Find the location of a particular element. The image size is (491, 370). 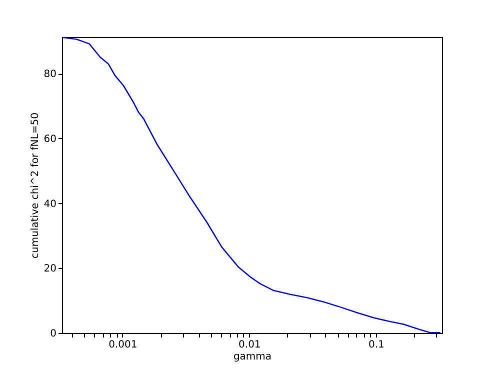

y-tick-label: 60 is located at coordinates (50, 139).